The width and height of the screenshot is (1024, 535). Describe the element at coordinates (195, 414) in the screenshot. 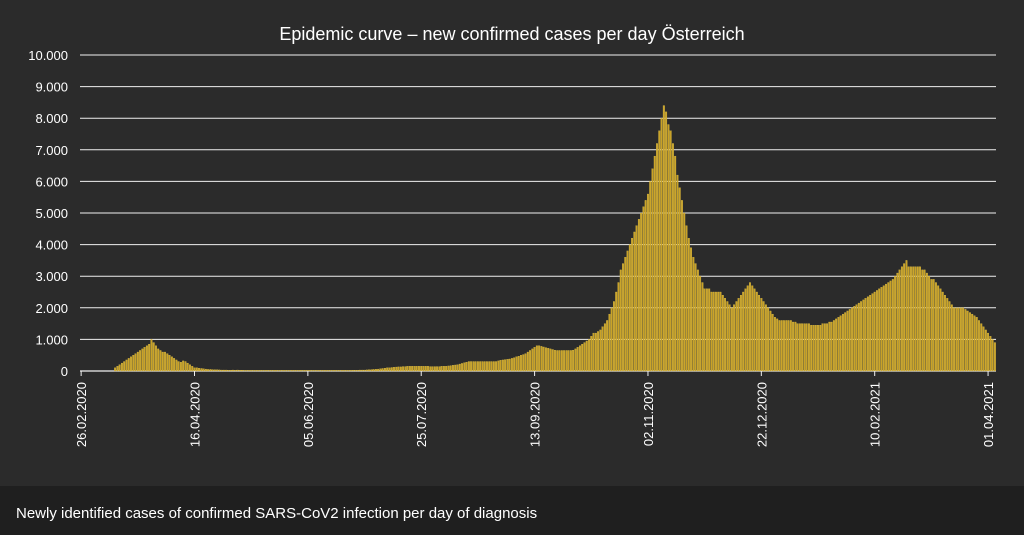

I see `x-tick-label: 16.04.2020` at that location.